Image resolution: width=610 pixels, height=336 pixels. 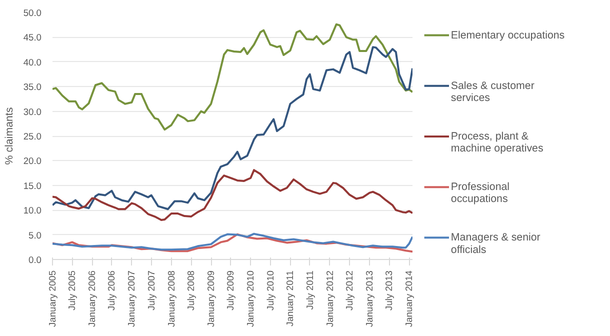 I want to click on legend-label: Managers & senior officials, so click(x=495, y=244).